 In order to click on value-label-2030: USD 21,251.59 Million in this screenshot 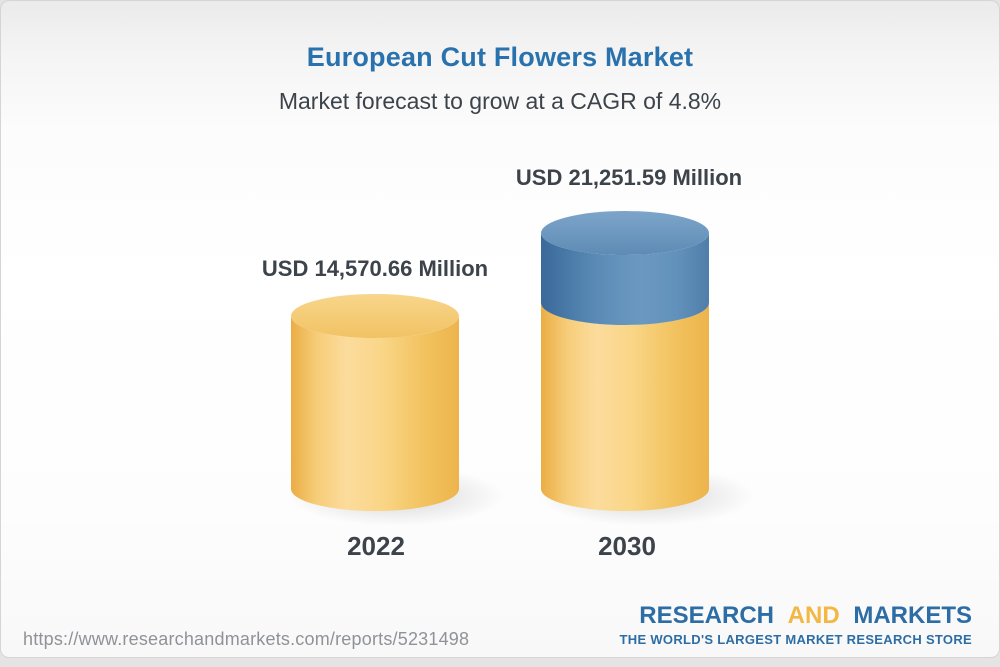, I will do `click(629, 177)`.